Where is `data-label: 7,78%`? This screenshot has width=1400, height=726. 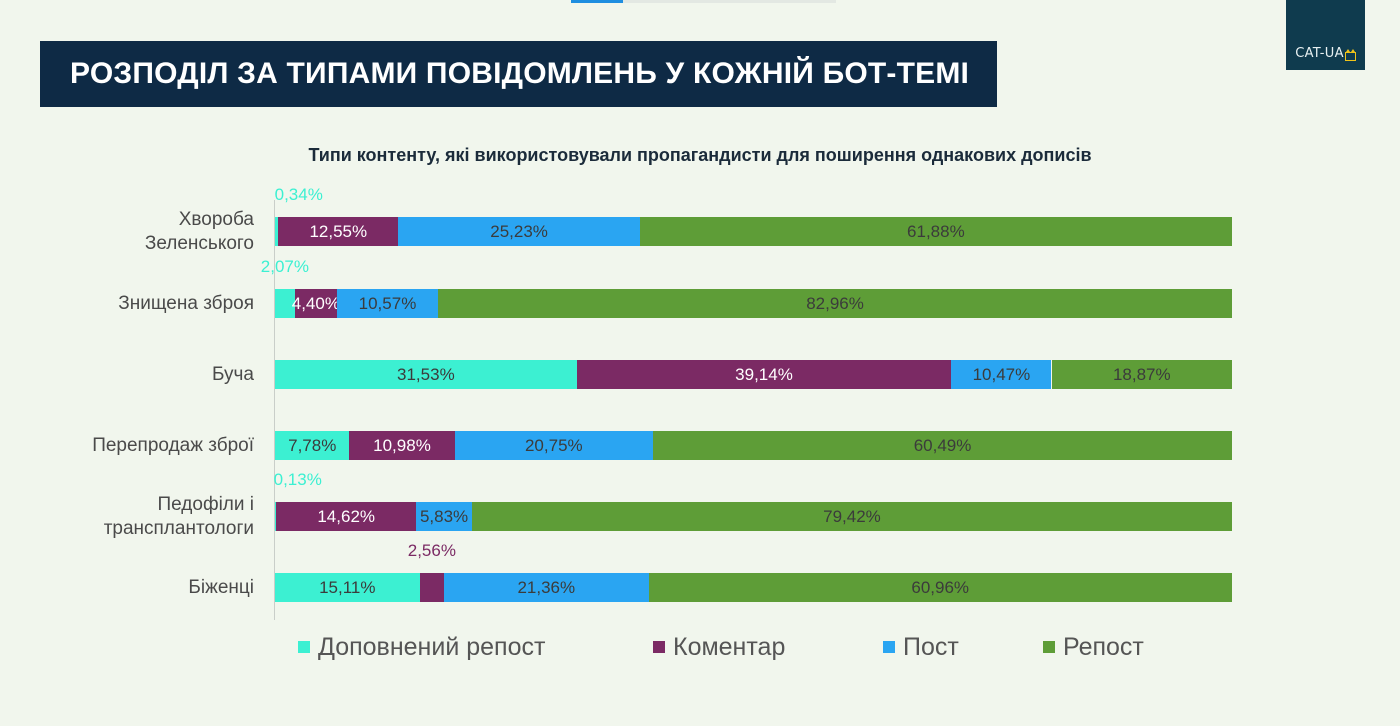 data-label: 7,78% is located at coordinates (312, 445).